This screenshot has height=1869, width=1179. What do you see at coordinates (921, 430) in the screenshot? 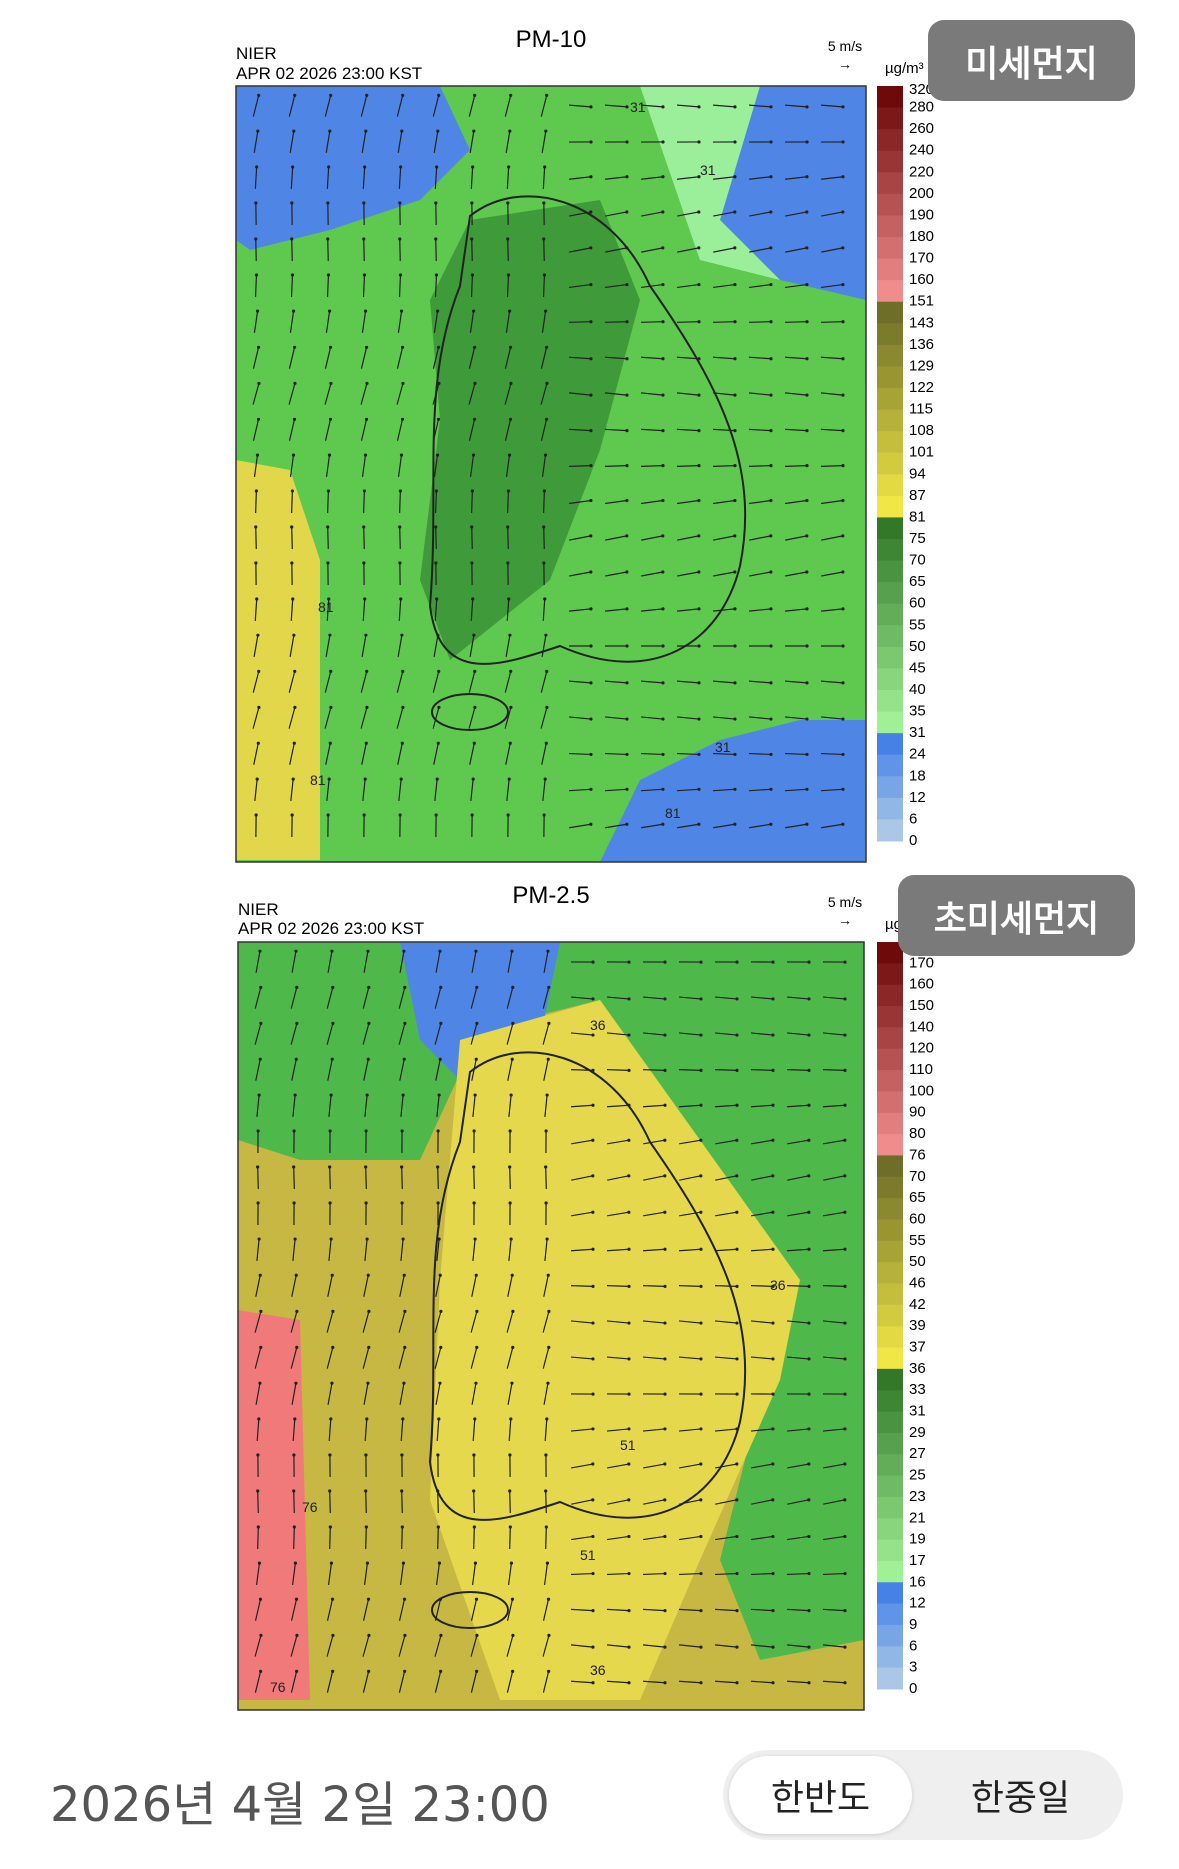
I see `legend-tick-label: 108` at bounding box center [921, 430].